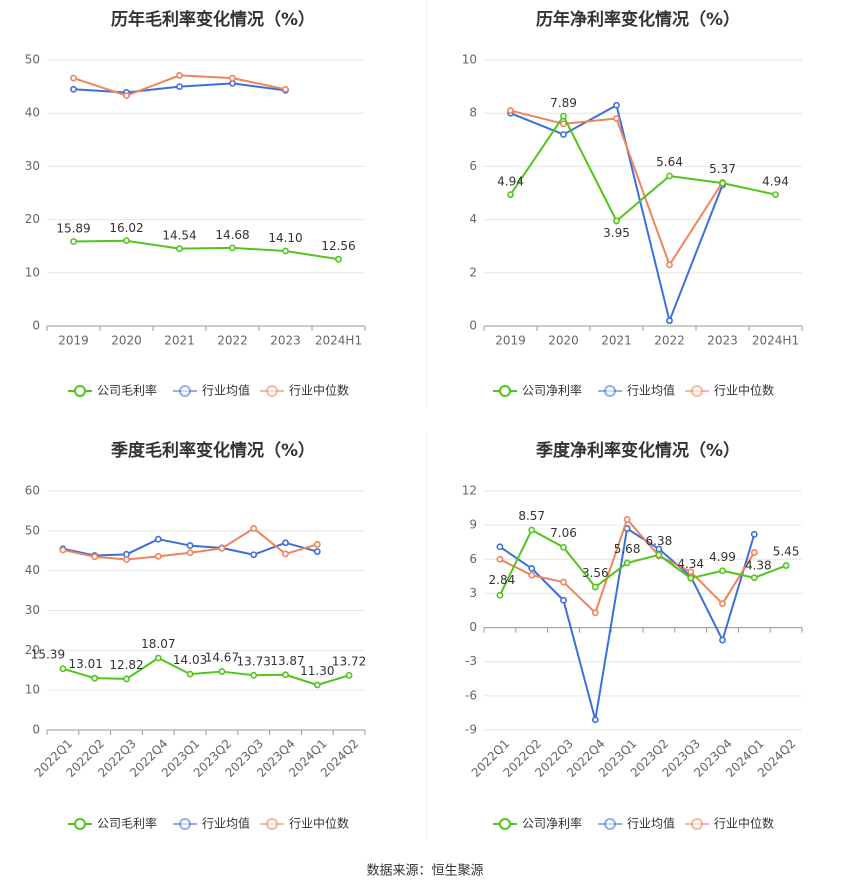 This screenshot has width=850, height=891. I want to click on data-label: 3.56, so click(595, 573).